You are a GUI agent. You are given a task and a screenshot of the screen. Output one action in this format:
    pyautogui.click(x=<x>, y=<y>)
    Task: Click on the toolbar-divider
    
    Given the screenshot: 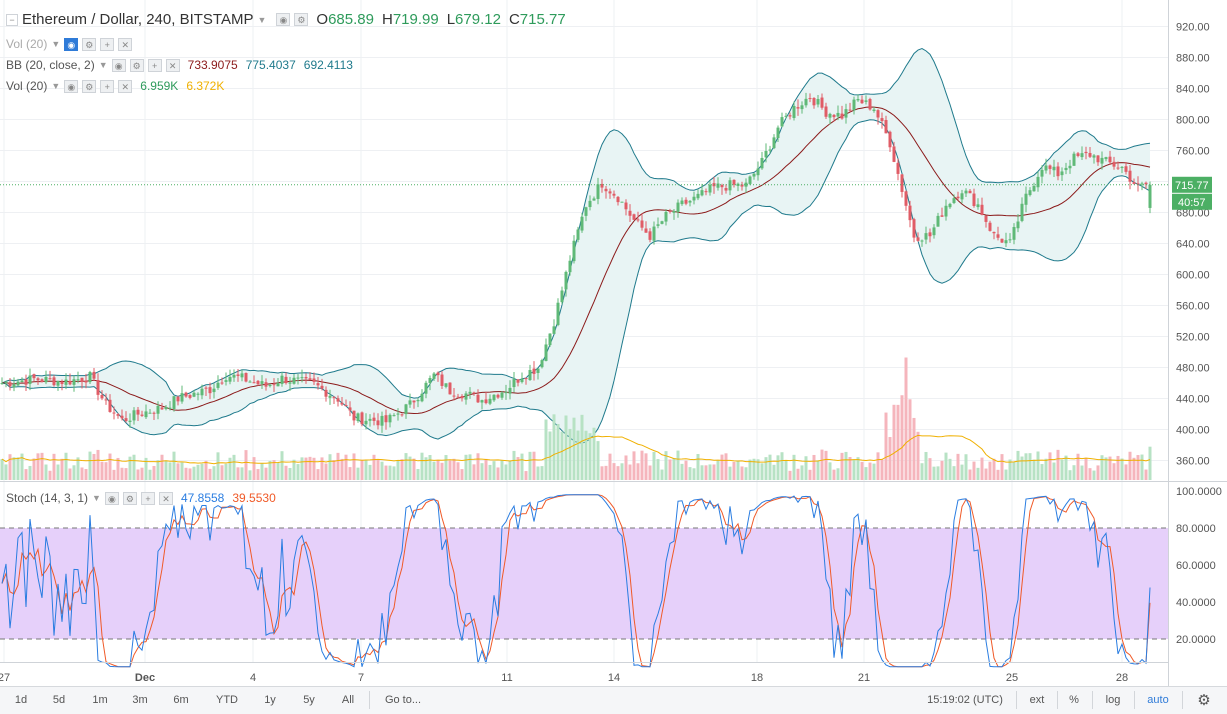 What is the action you would take?
    pyautogui.click(x=1092, y=700)
    